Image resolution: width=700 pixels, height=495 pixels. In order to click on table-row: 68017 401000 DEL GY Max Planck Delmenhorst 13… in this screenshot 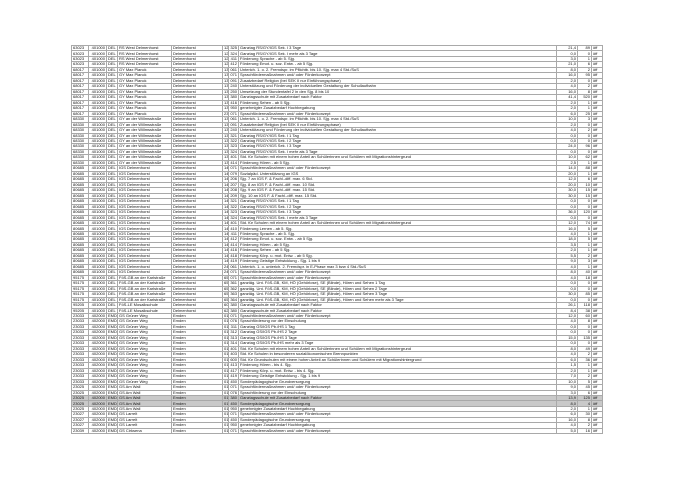, I will do `click(337, 103)`.